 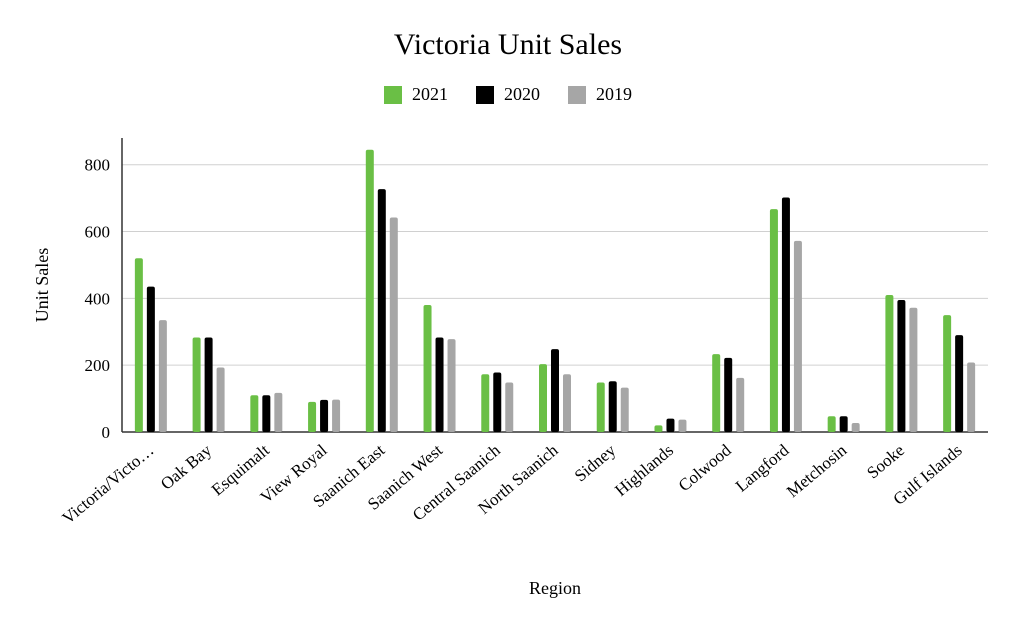 What do you see at coordinates (889, 363) in the screenshot?
I see `bar-sooke-2021` at bounding box center [889, 363].